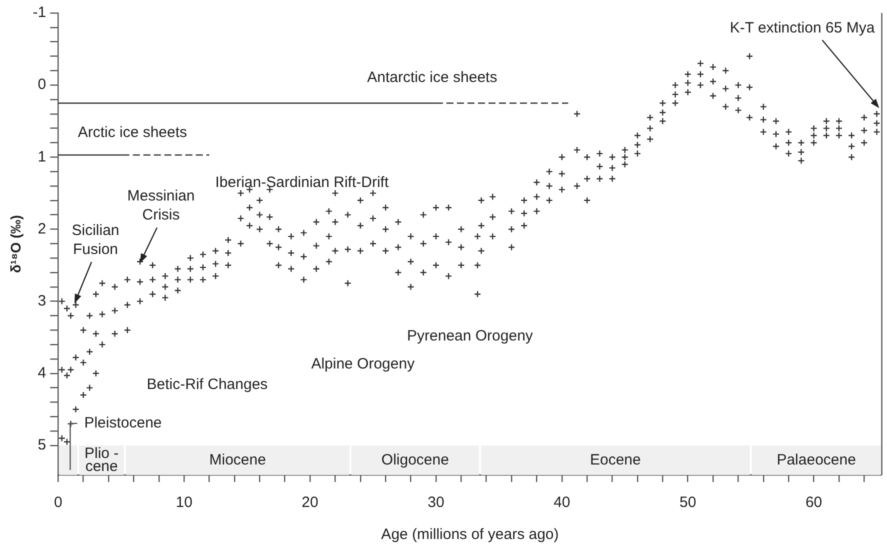  Describe the element at coordinates (42, 301) in the screenshot. I see `y-tick-label: 3` at that location.